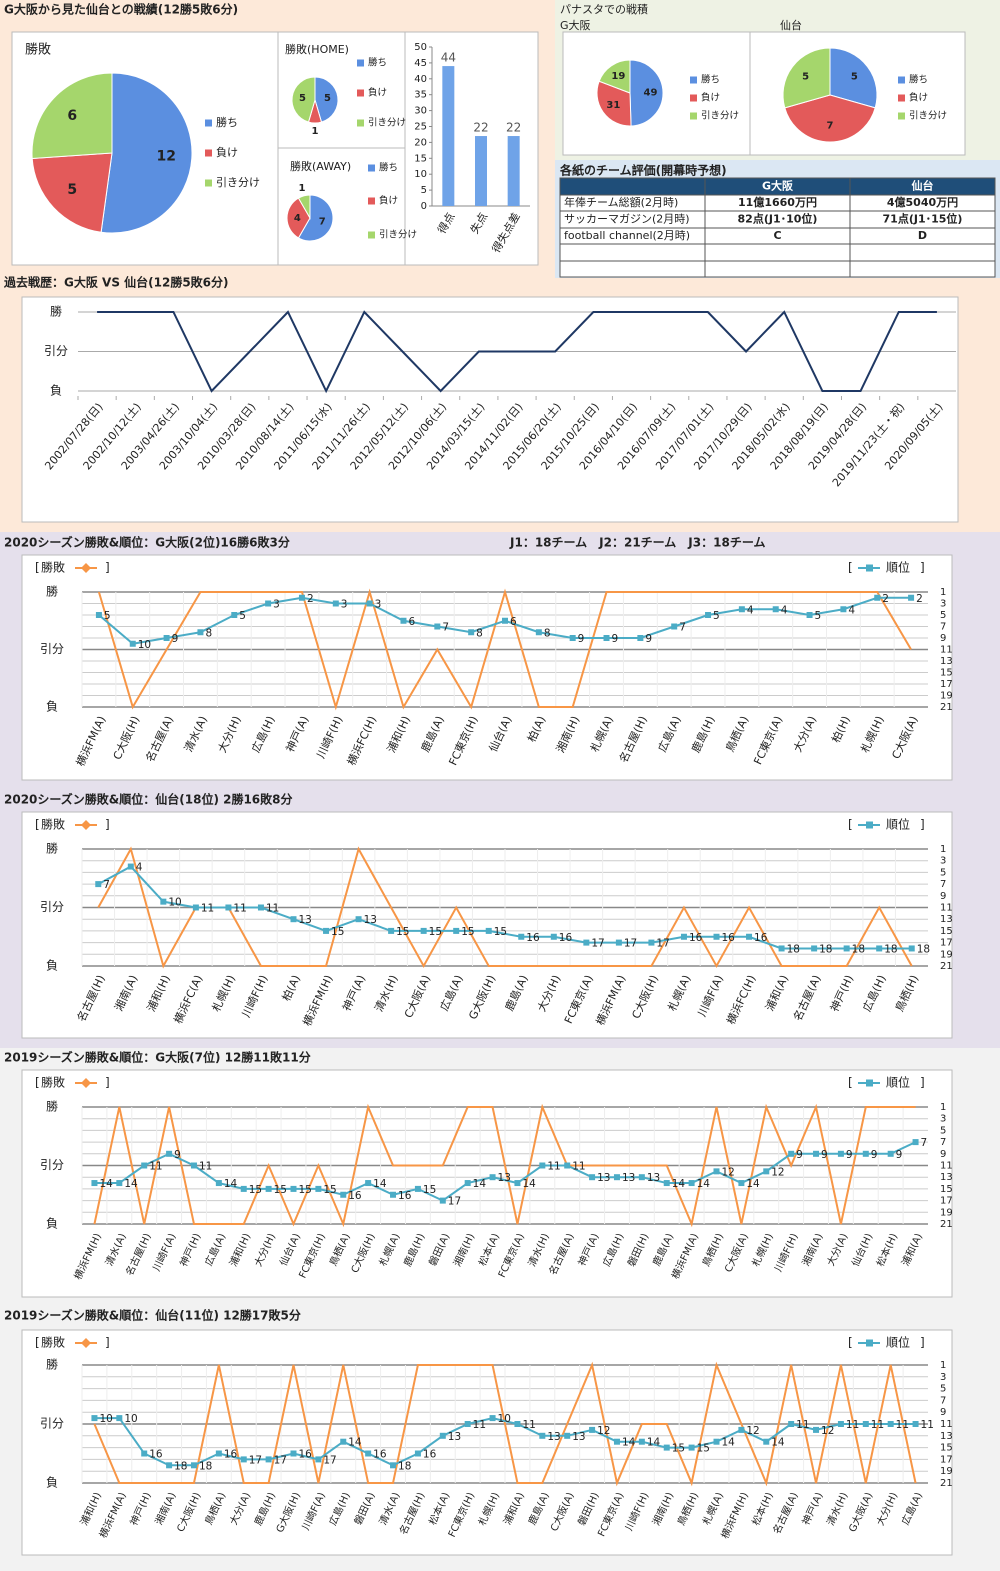 This screenshot has height=1571, width=1000. Describe the element at coordinates (604, 9) in the screenshot. I see `panasta-title: パナスタでの戦積` at that location.